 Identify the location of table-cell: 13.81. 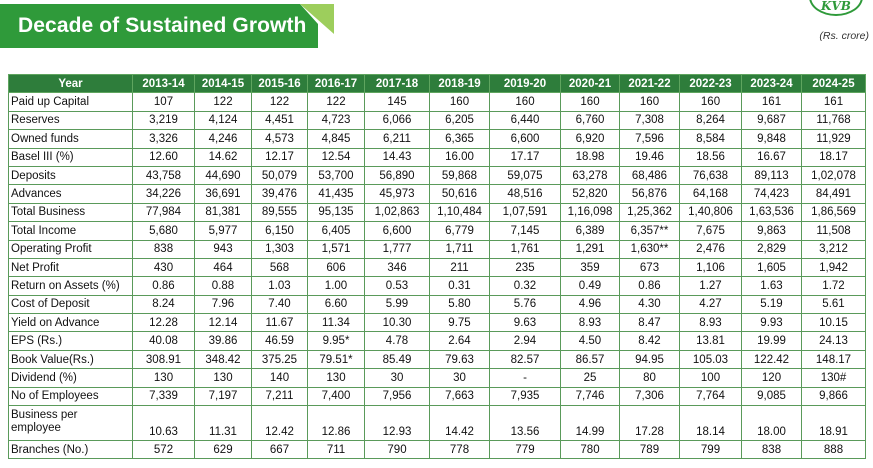
(710, 341).